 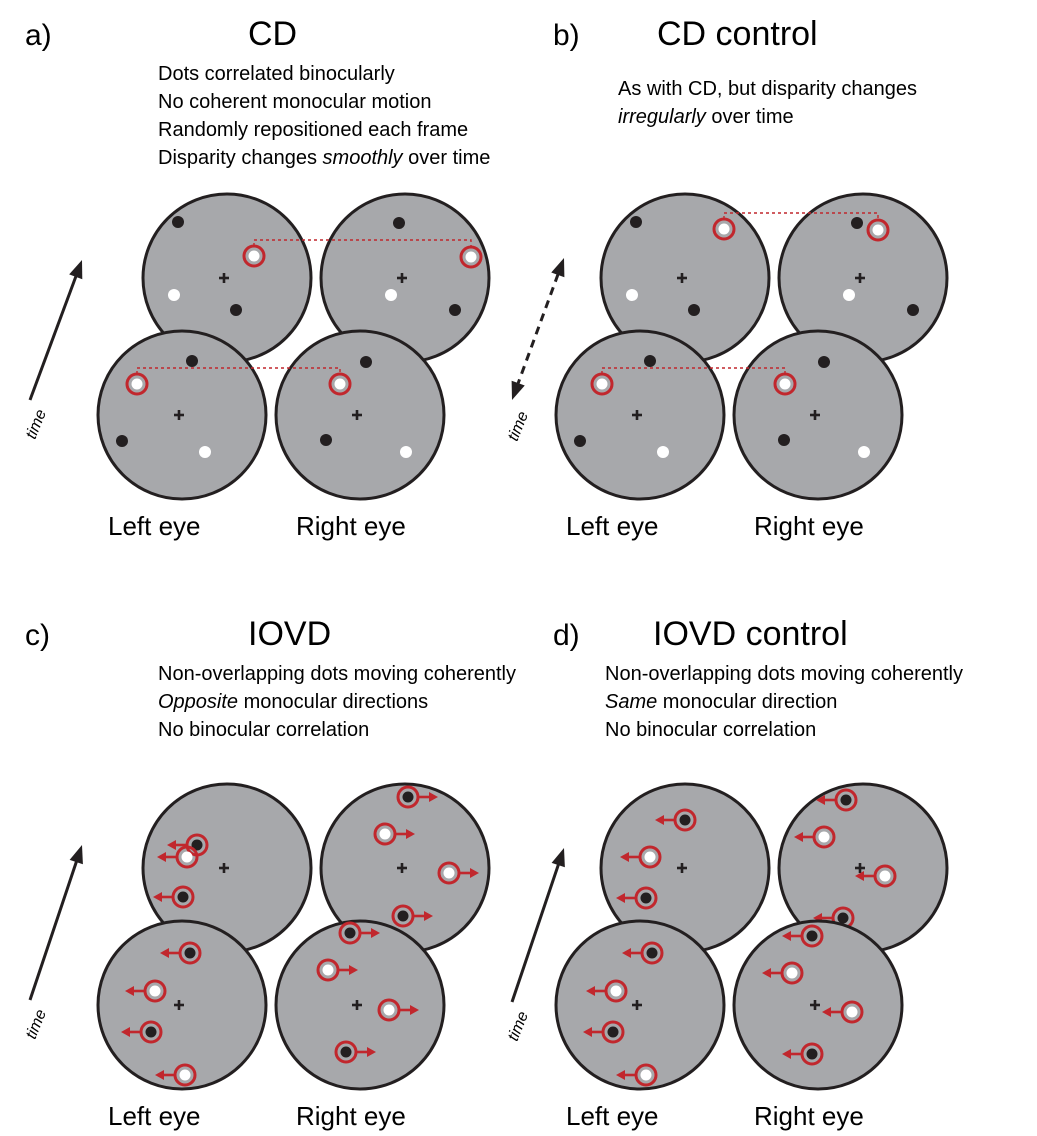 I want to click on right-eye-earlier-frame, so click(x=360, y=1005).